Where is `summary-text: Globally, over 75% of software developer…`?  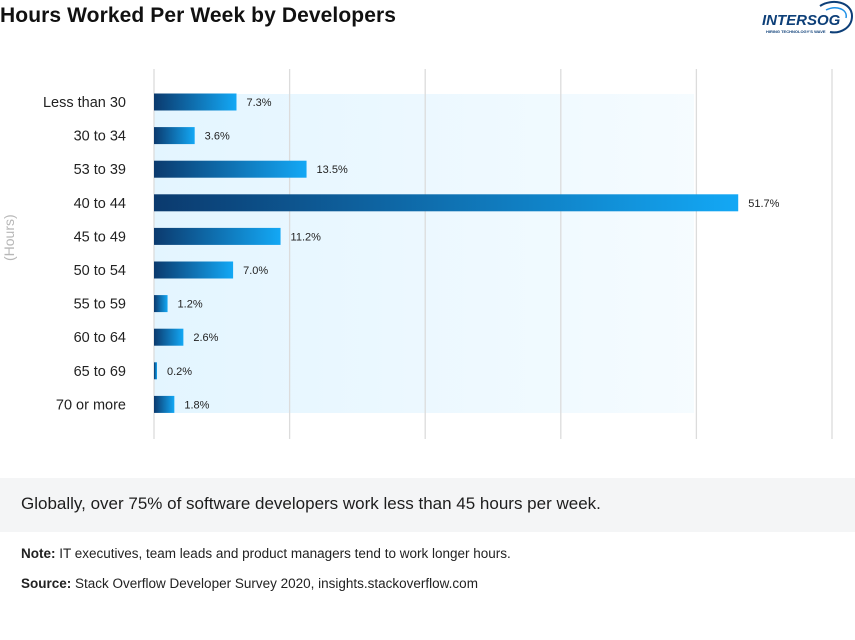 summary-text: Globally, over 75% of software developer… is located at coordinates (311, 503).